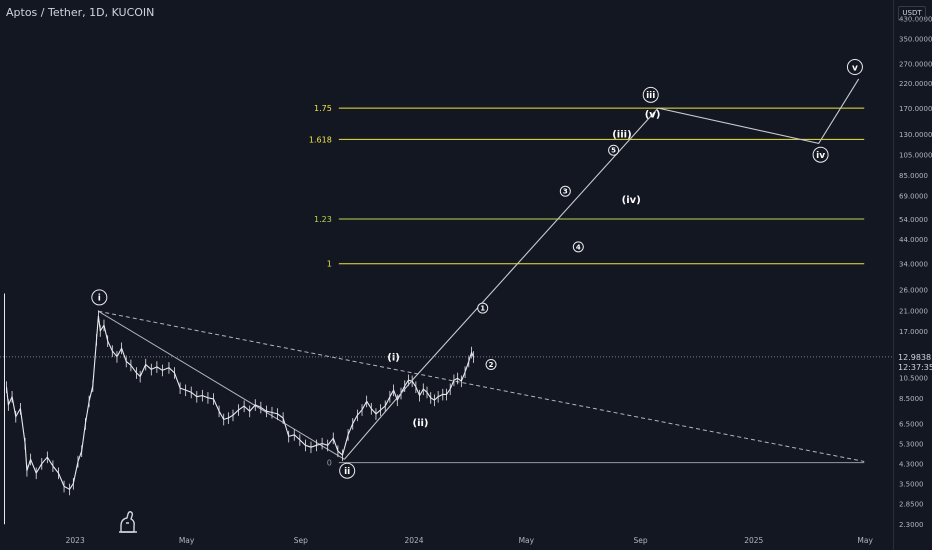 The image size is (932, 550). What do you see at coordinates (912, 13) in the screenshot?
I see `currency-badge: USDT` at bounding box center [912, 13].